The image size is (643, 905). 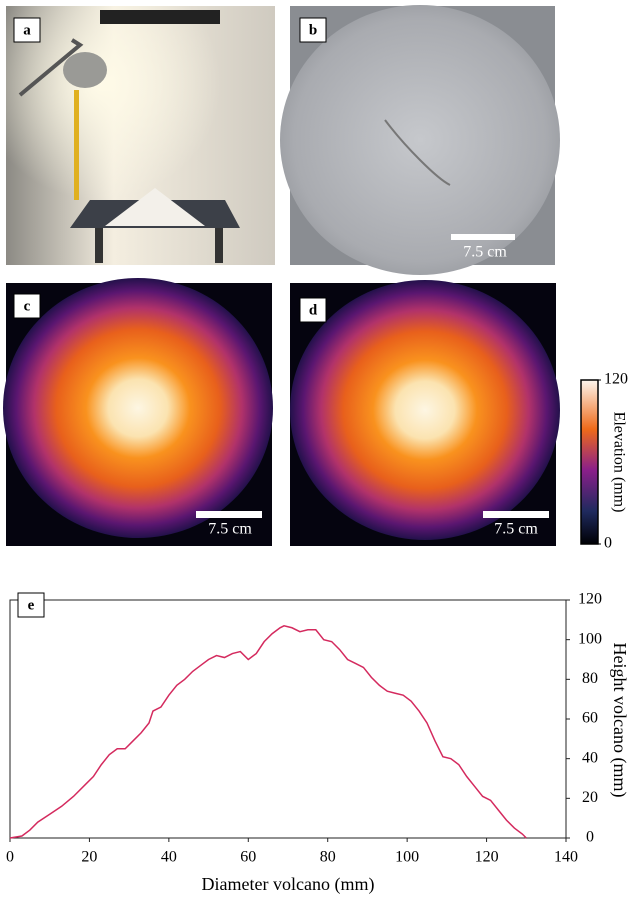 What do you see at coordinates (27, 306) in the screenshot?
I see `panel-label: c` at bounding box center [27, 306].